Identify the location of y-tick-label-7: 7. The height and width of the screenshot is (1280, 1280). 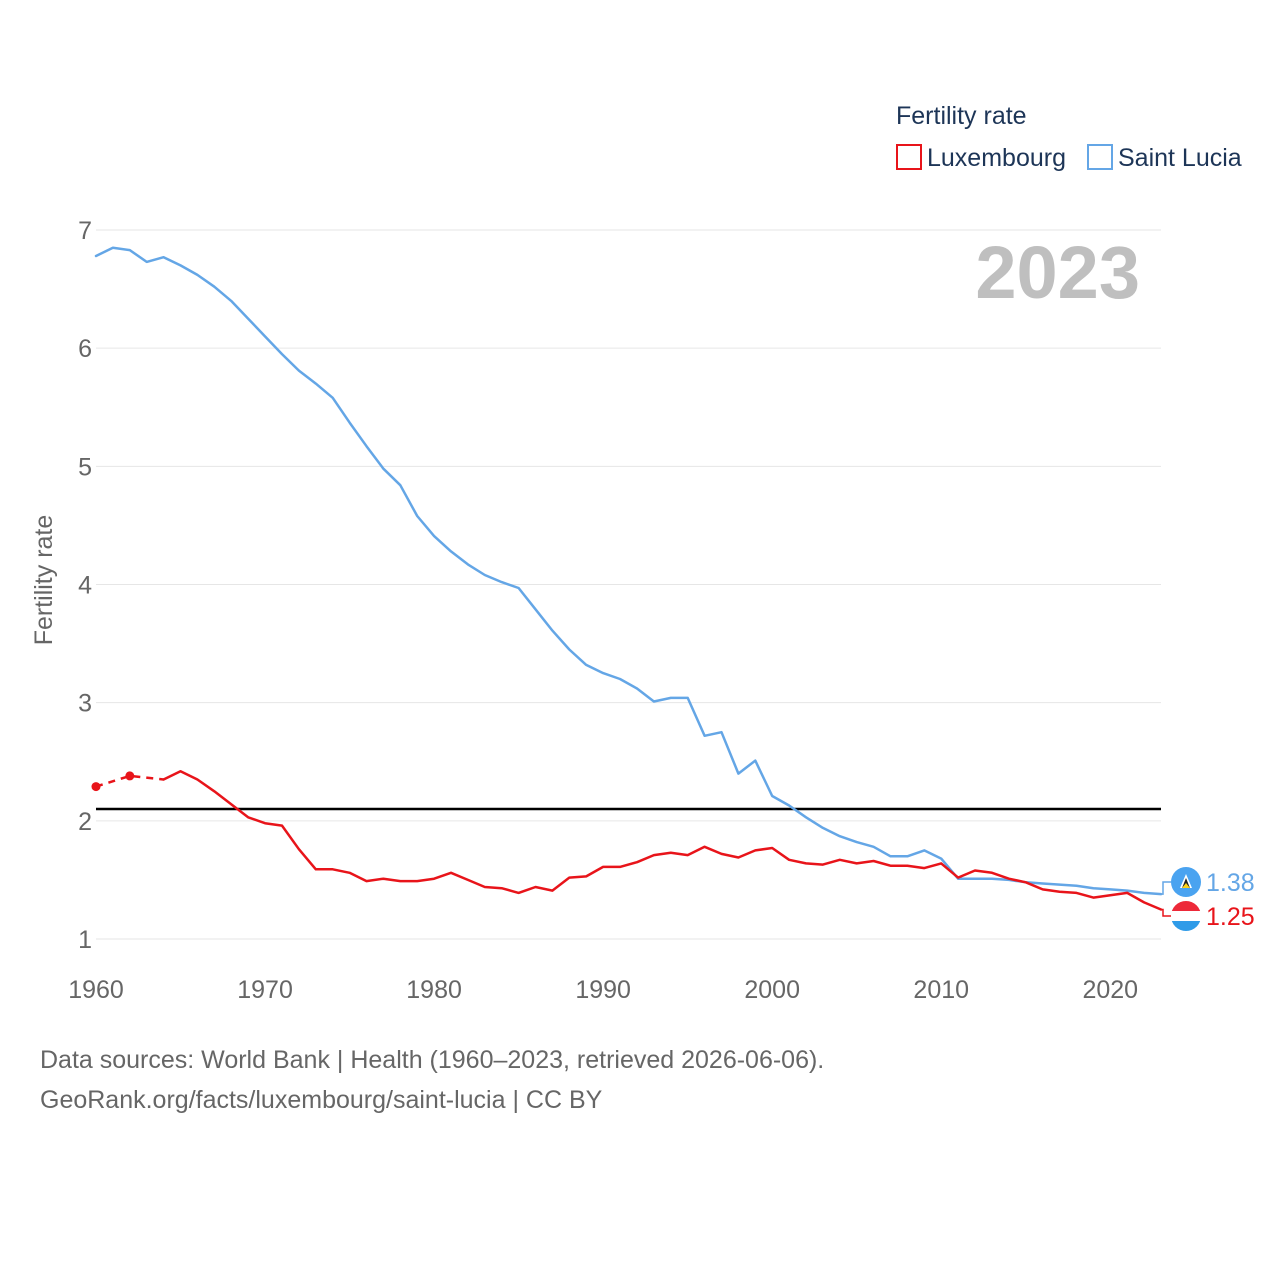
(85, 231).